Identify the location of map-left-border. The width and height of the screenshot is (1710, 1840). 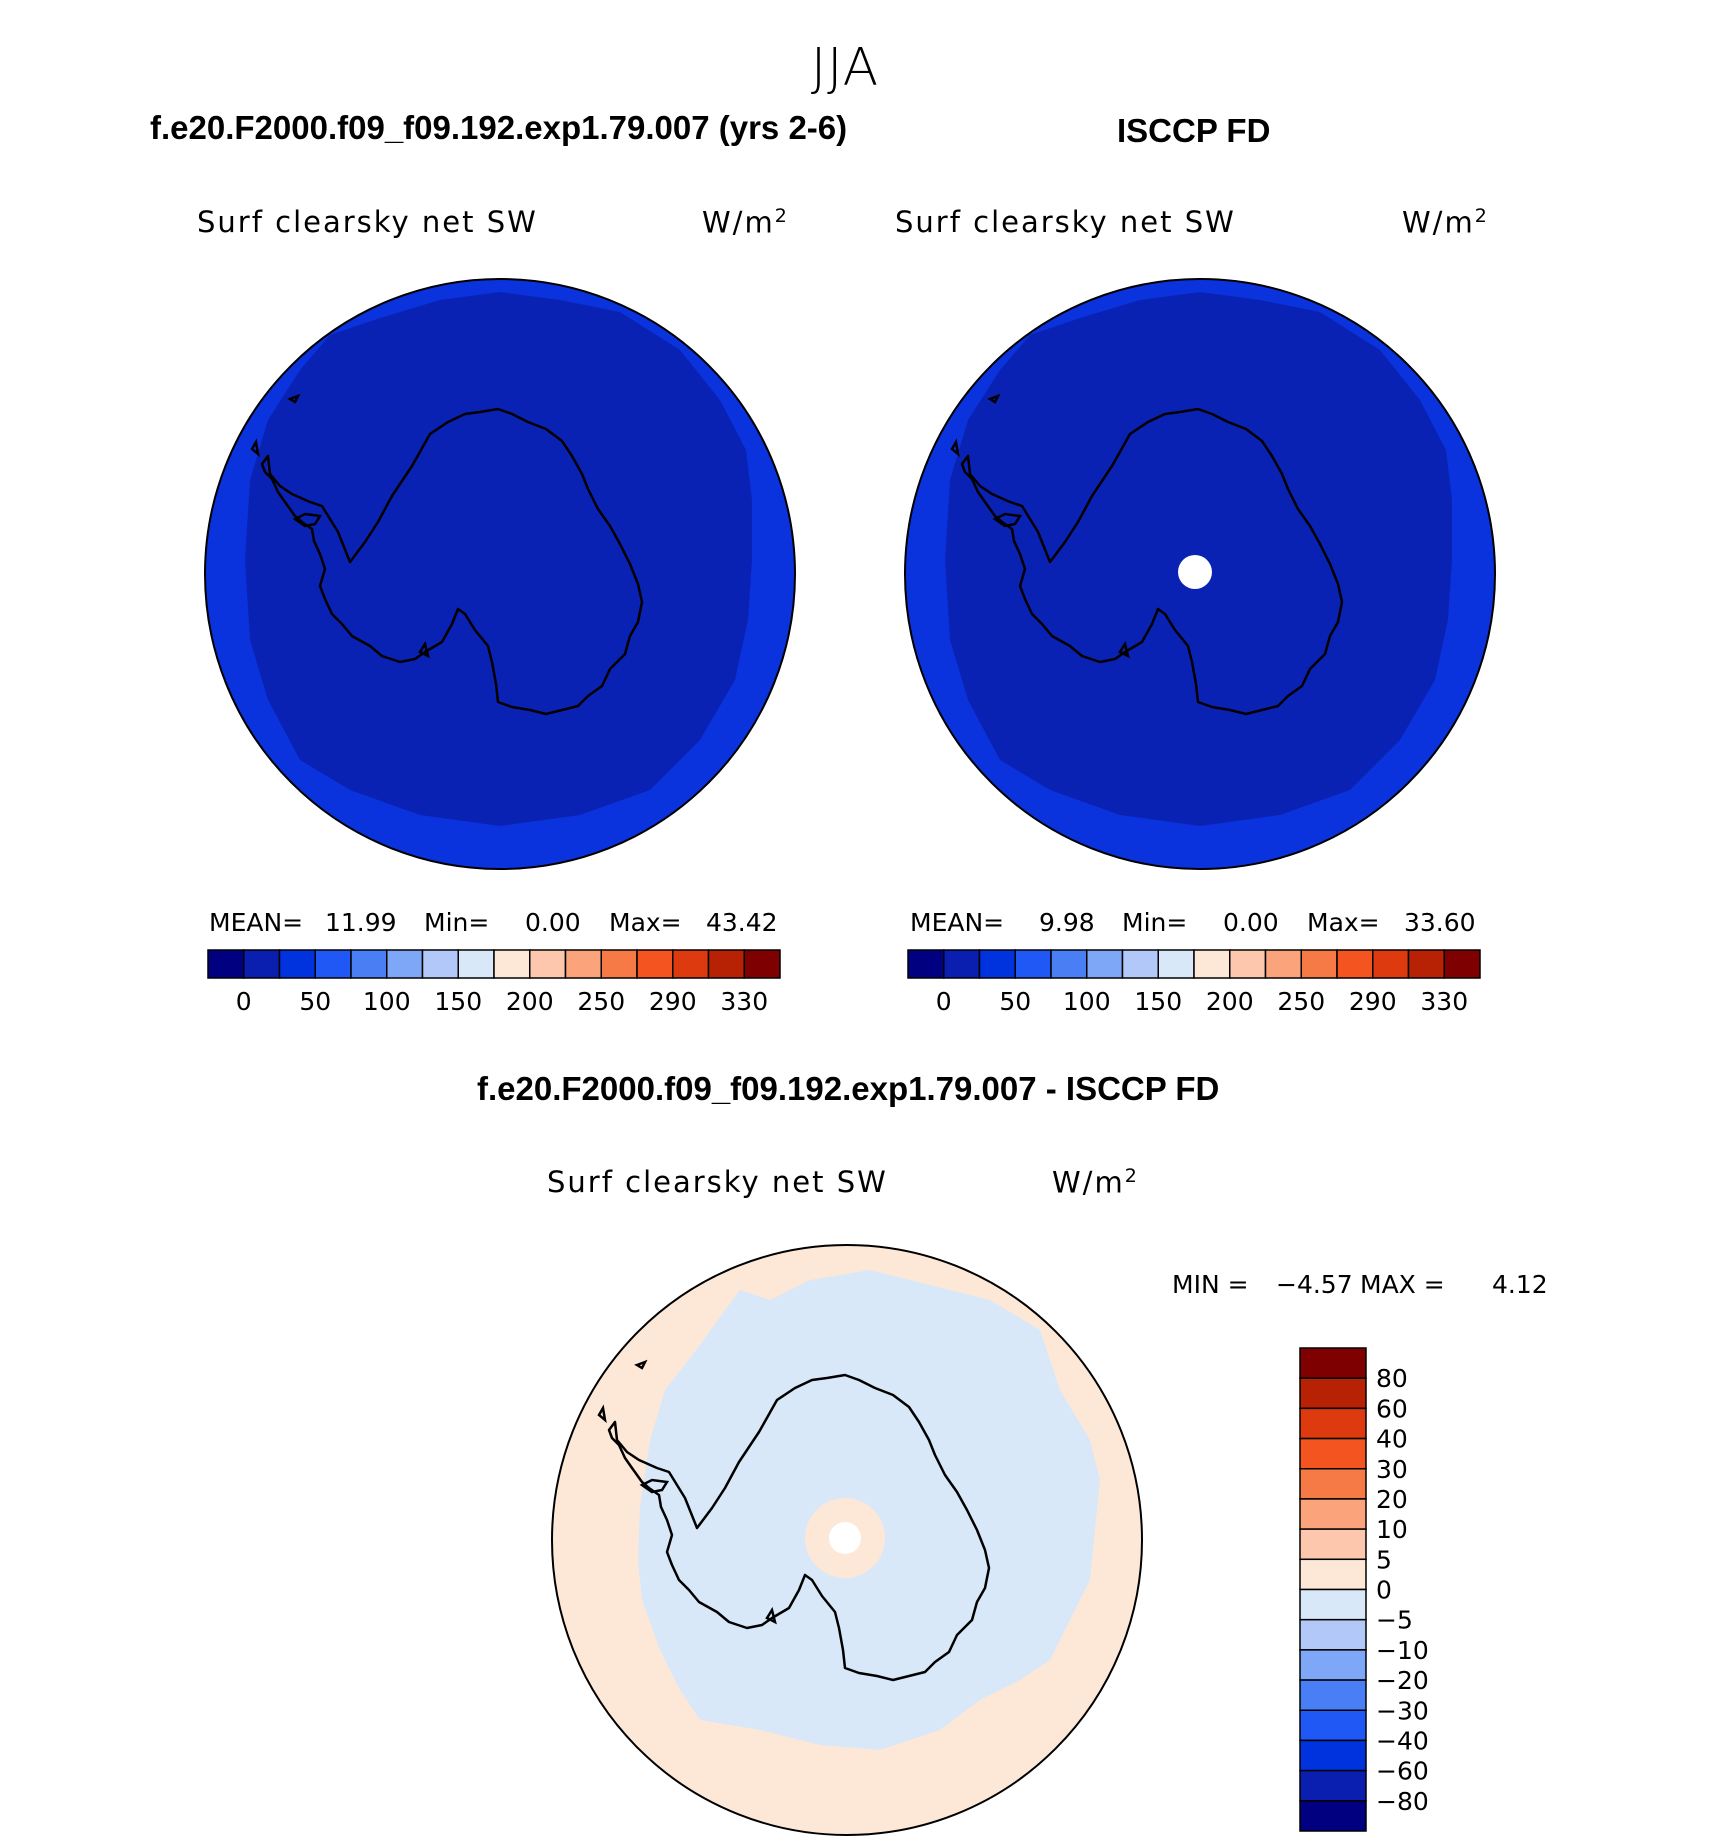
(500, 574).